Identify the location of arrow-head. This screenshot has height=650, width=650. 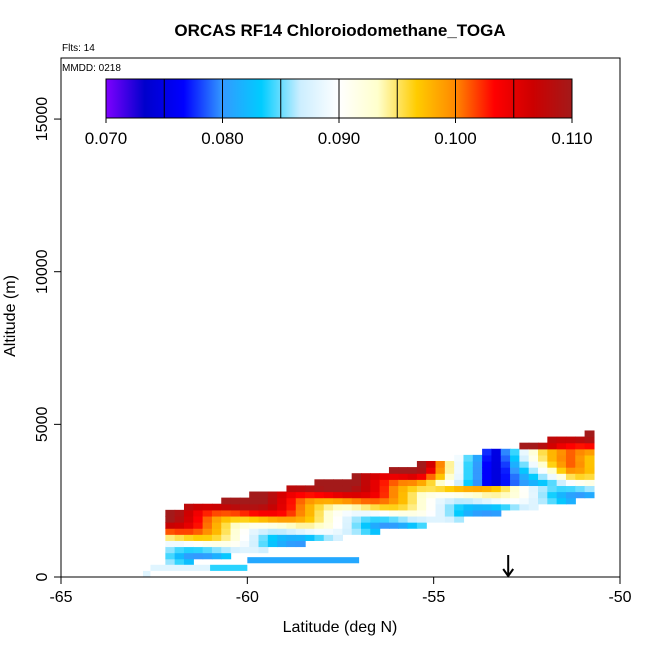
(508, 573).